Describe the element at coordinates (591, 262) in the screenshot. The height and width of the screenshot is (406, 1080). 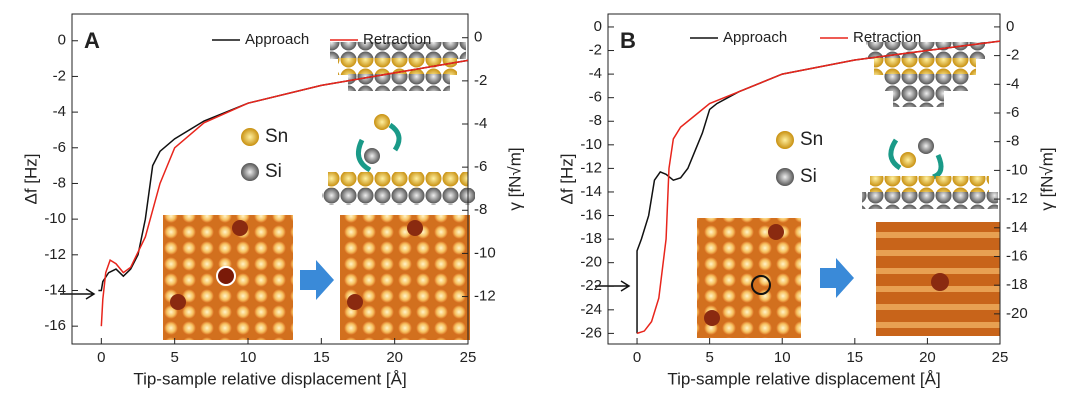
I see `y-tick-label: -20` at that location.